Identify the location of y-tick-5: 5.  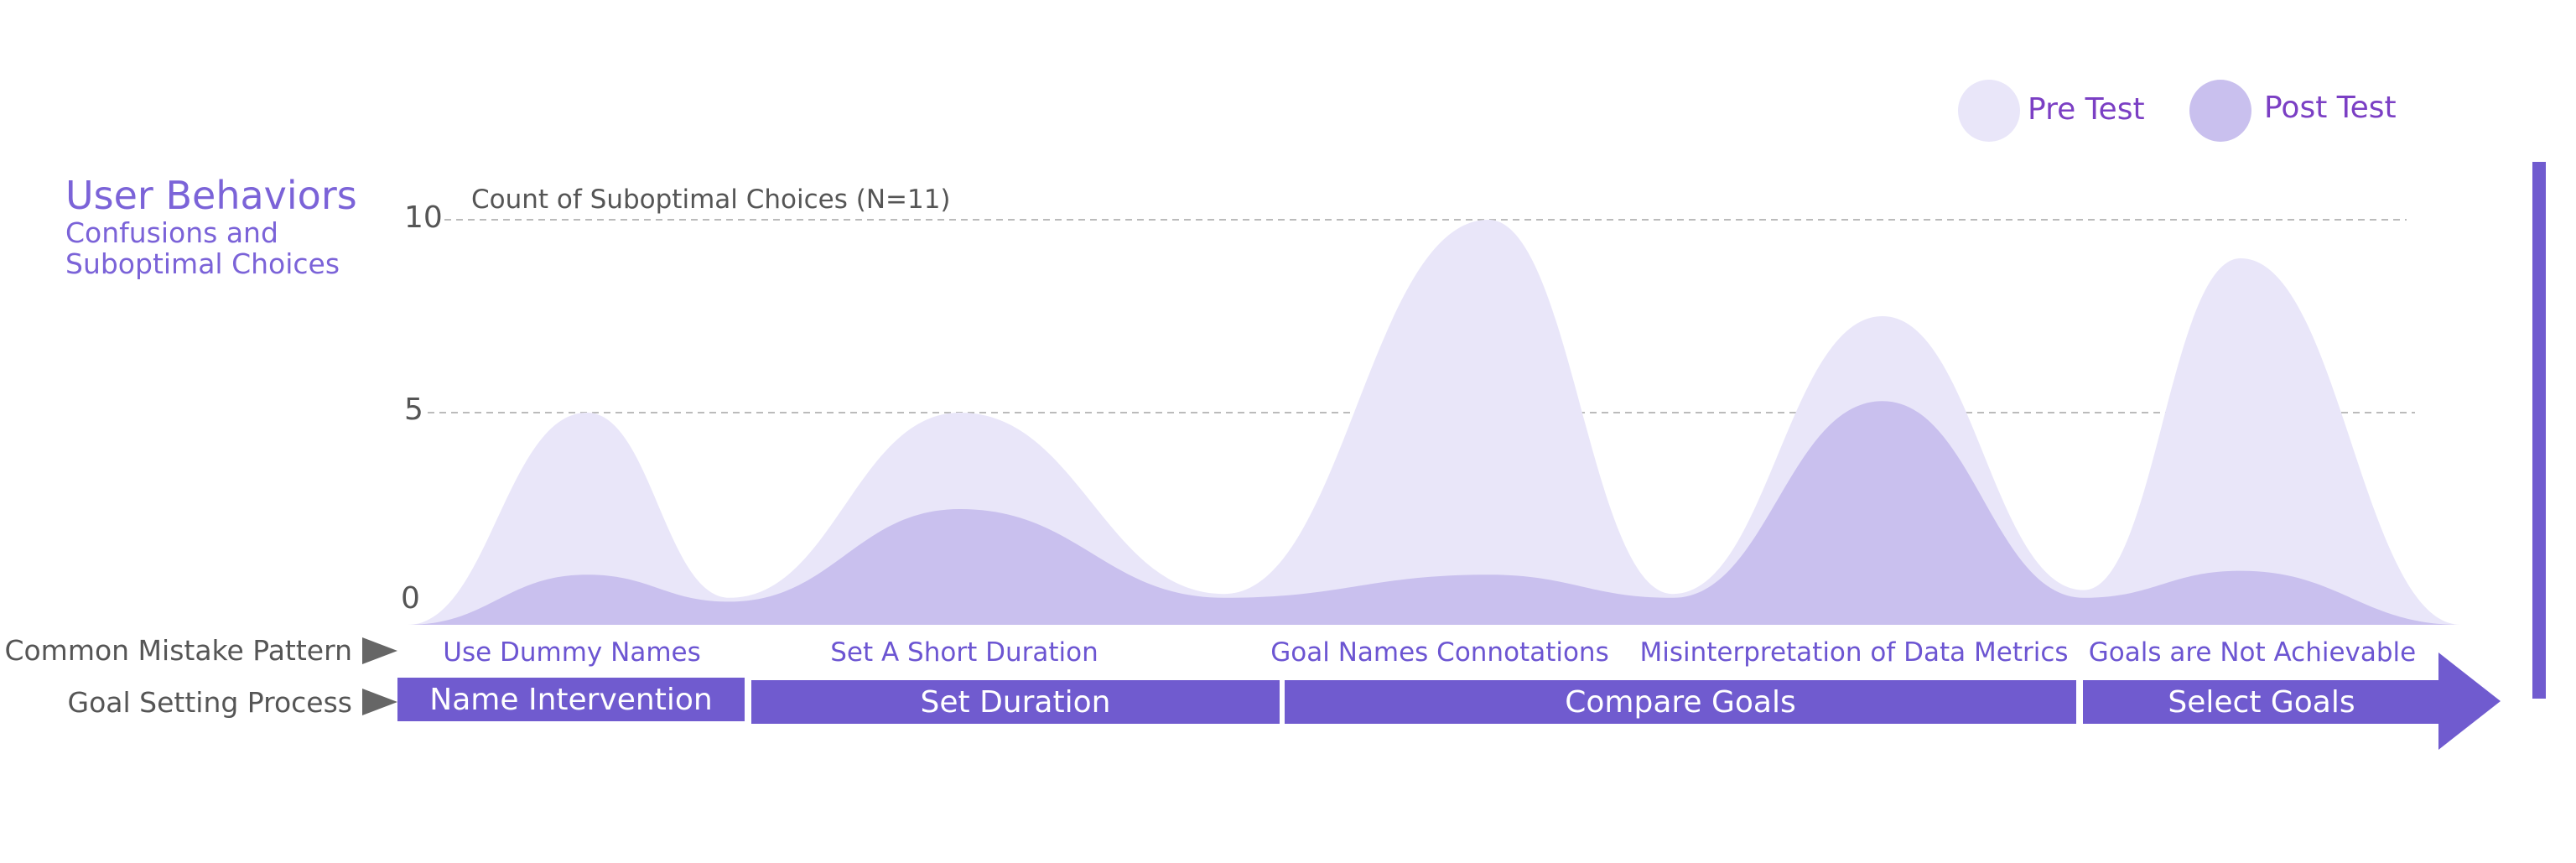
(413, 410).